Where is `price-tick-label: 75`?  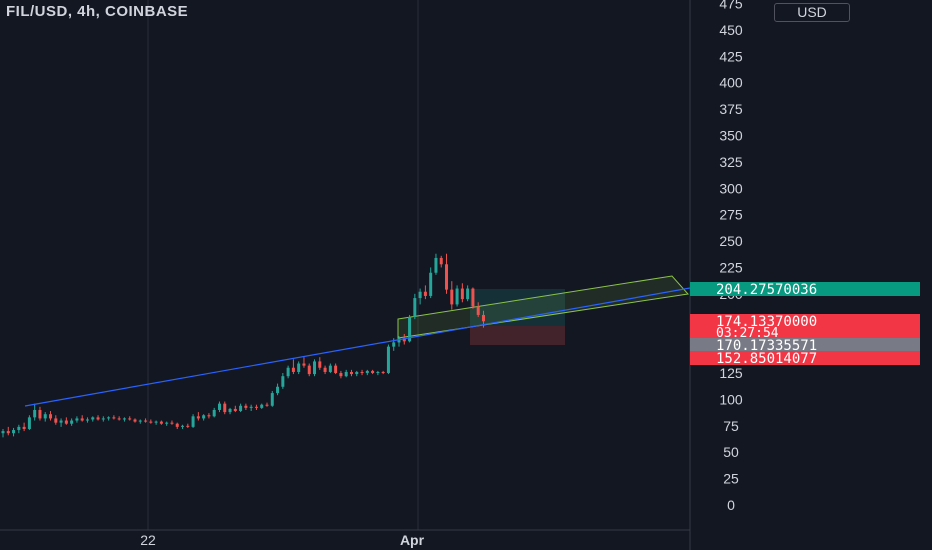 price-tick-label: 75 is located at coordinates (731, 426).